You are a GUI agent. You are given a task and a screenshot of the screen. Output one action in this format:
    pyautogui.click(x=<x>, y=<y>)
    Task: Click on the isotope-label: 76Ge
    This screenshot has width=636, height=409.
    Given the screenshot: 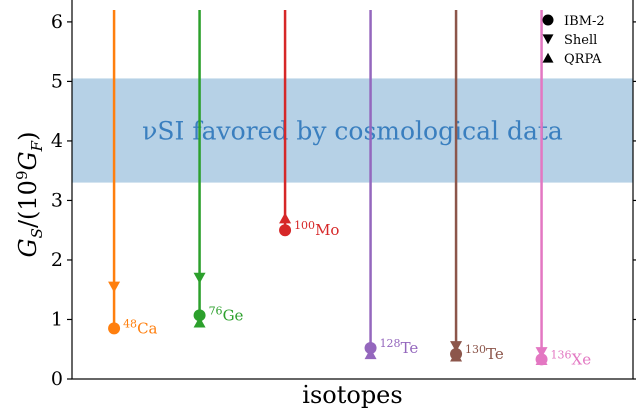 What is the action you would take?
    pyautogui.click(x=226, y=314)
    